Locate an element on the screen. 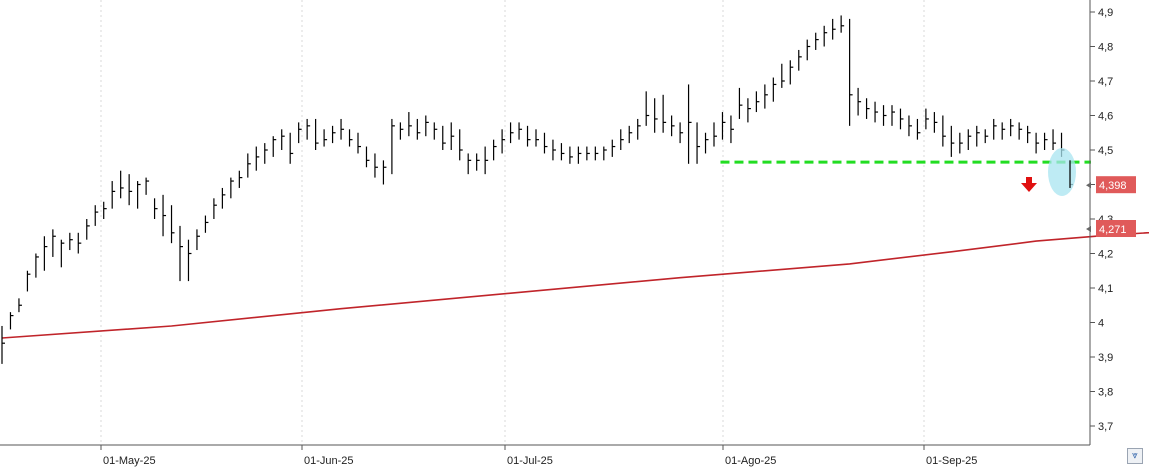 This screenshot has height=474, width=1149. last-price-tag: 4,398 is located at coordinates (1111, 185).